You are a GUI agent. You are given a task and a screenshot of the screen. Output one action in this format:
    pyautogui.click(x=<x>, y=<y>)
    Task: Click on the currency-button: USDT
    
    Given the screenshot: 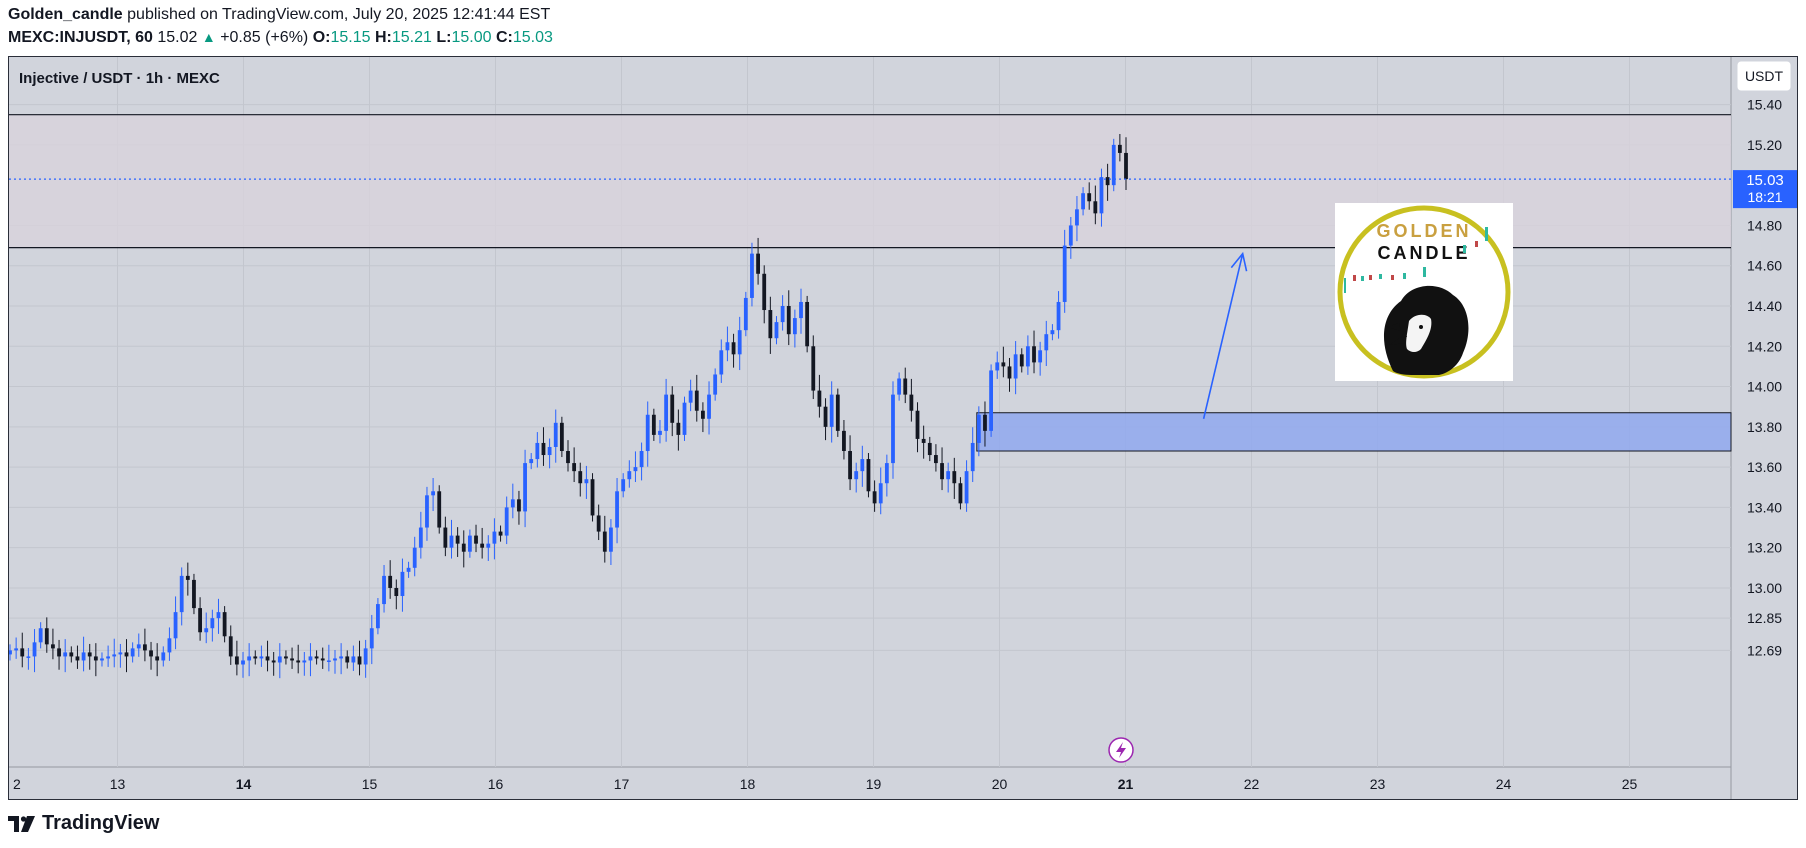 What is the action you would take?
    pyautogui.click(x=1764, y=76)
    